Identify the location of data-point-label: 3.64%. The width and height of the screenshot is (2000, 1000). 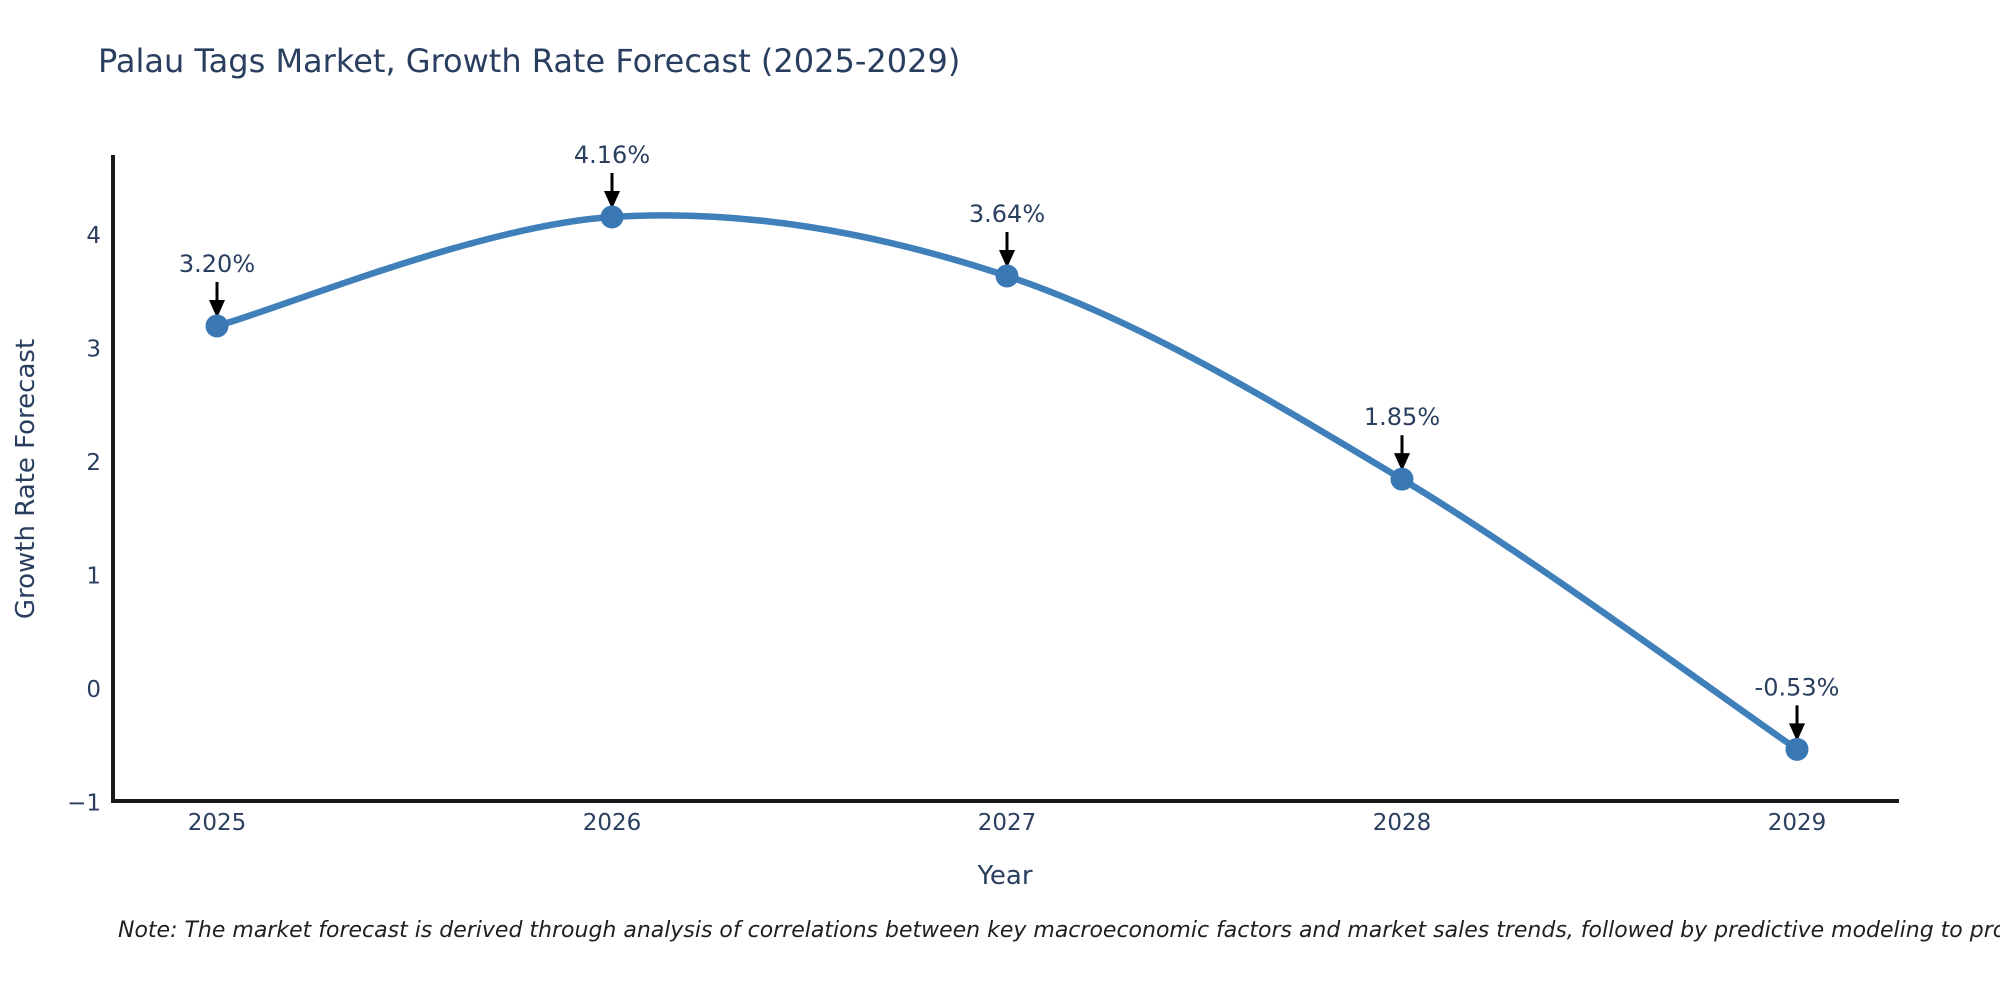
(1007, 214).